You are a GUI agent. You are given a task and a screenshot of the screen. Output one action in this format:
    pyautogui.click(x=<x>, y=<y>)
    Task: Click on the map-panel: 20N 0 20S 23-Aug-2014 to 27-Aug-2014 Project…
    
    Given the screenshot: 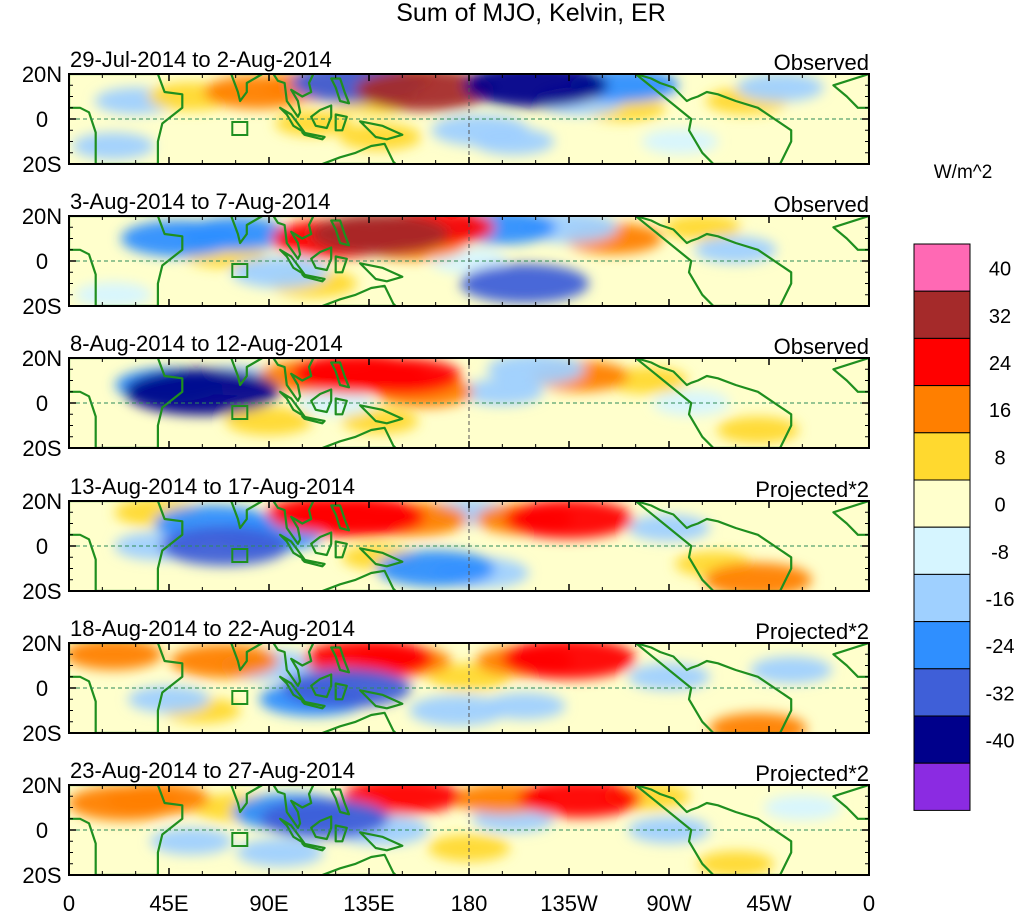 What is the action you would take?
    pyautogui.click(x=446, y=823)
    